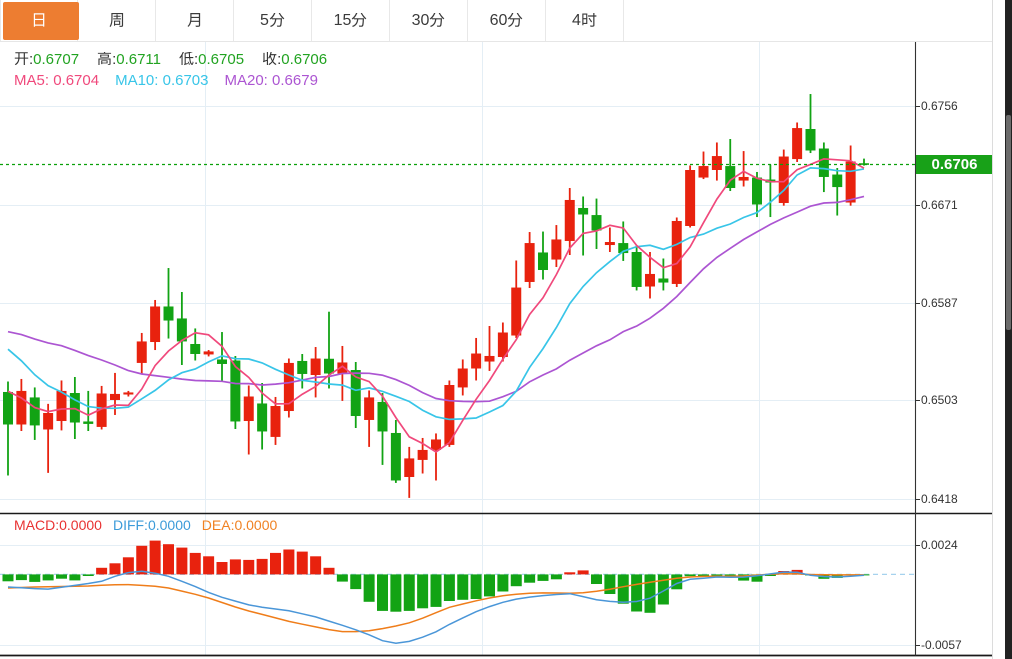 The width and height of the screenshot is (1012, 659). I want to click on ohlc-low-label-text: :, so click(196, 59).